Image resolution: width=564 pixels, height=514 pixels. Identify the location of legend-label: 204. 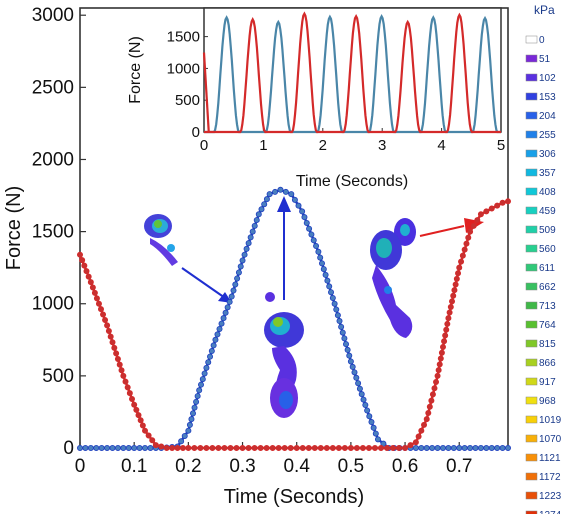
(547, 116).